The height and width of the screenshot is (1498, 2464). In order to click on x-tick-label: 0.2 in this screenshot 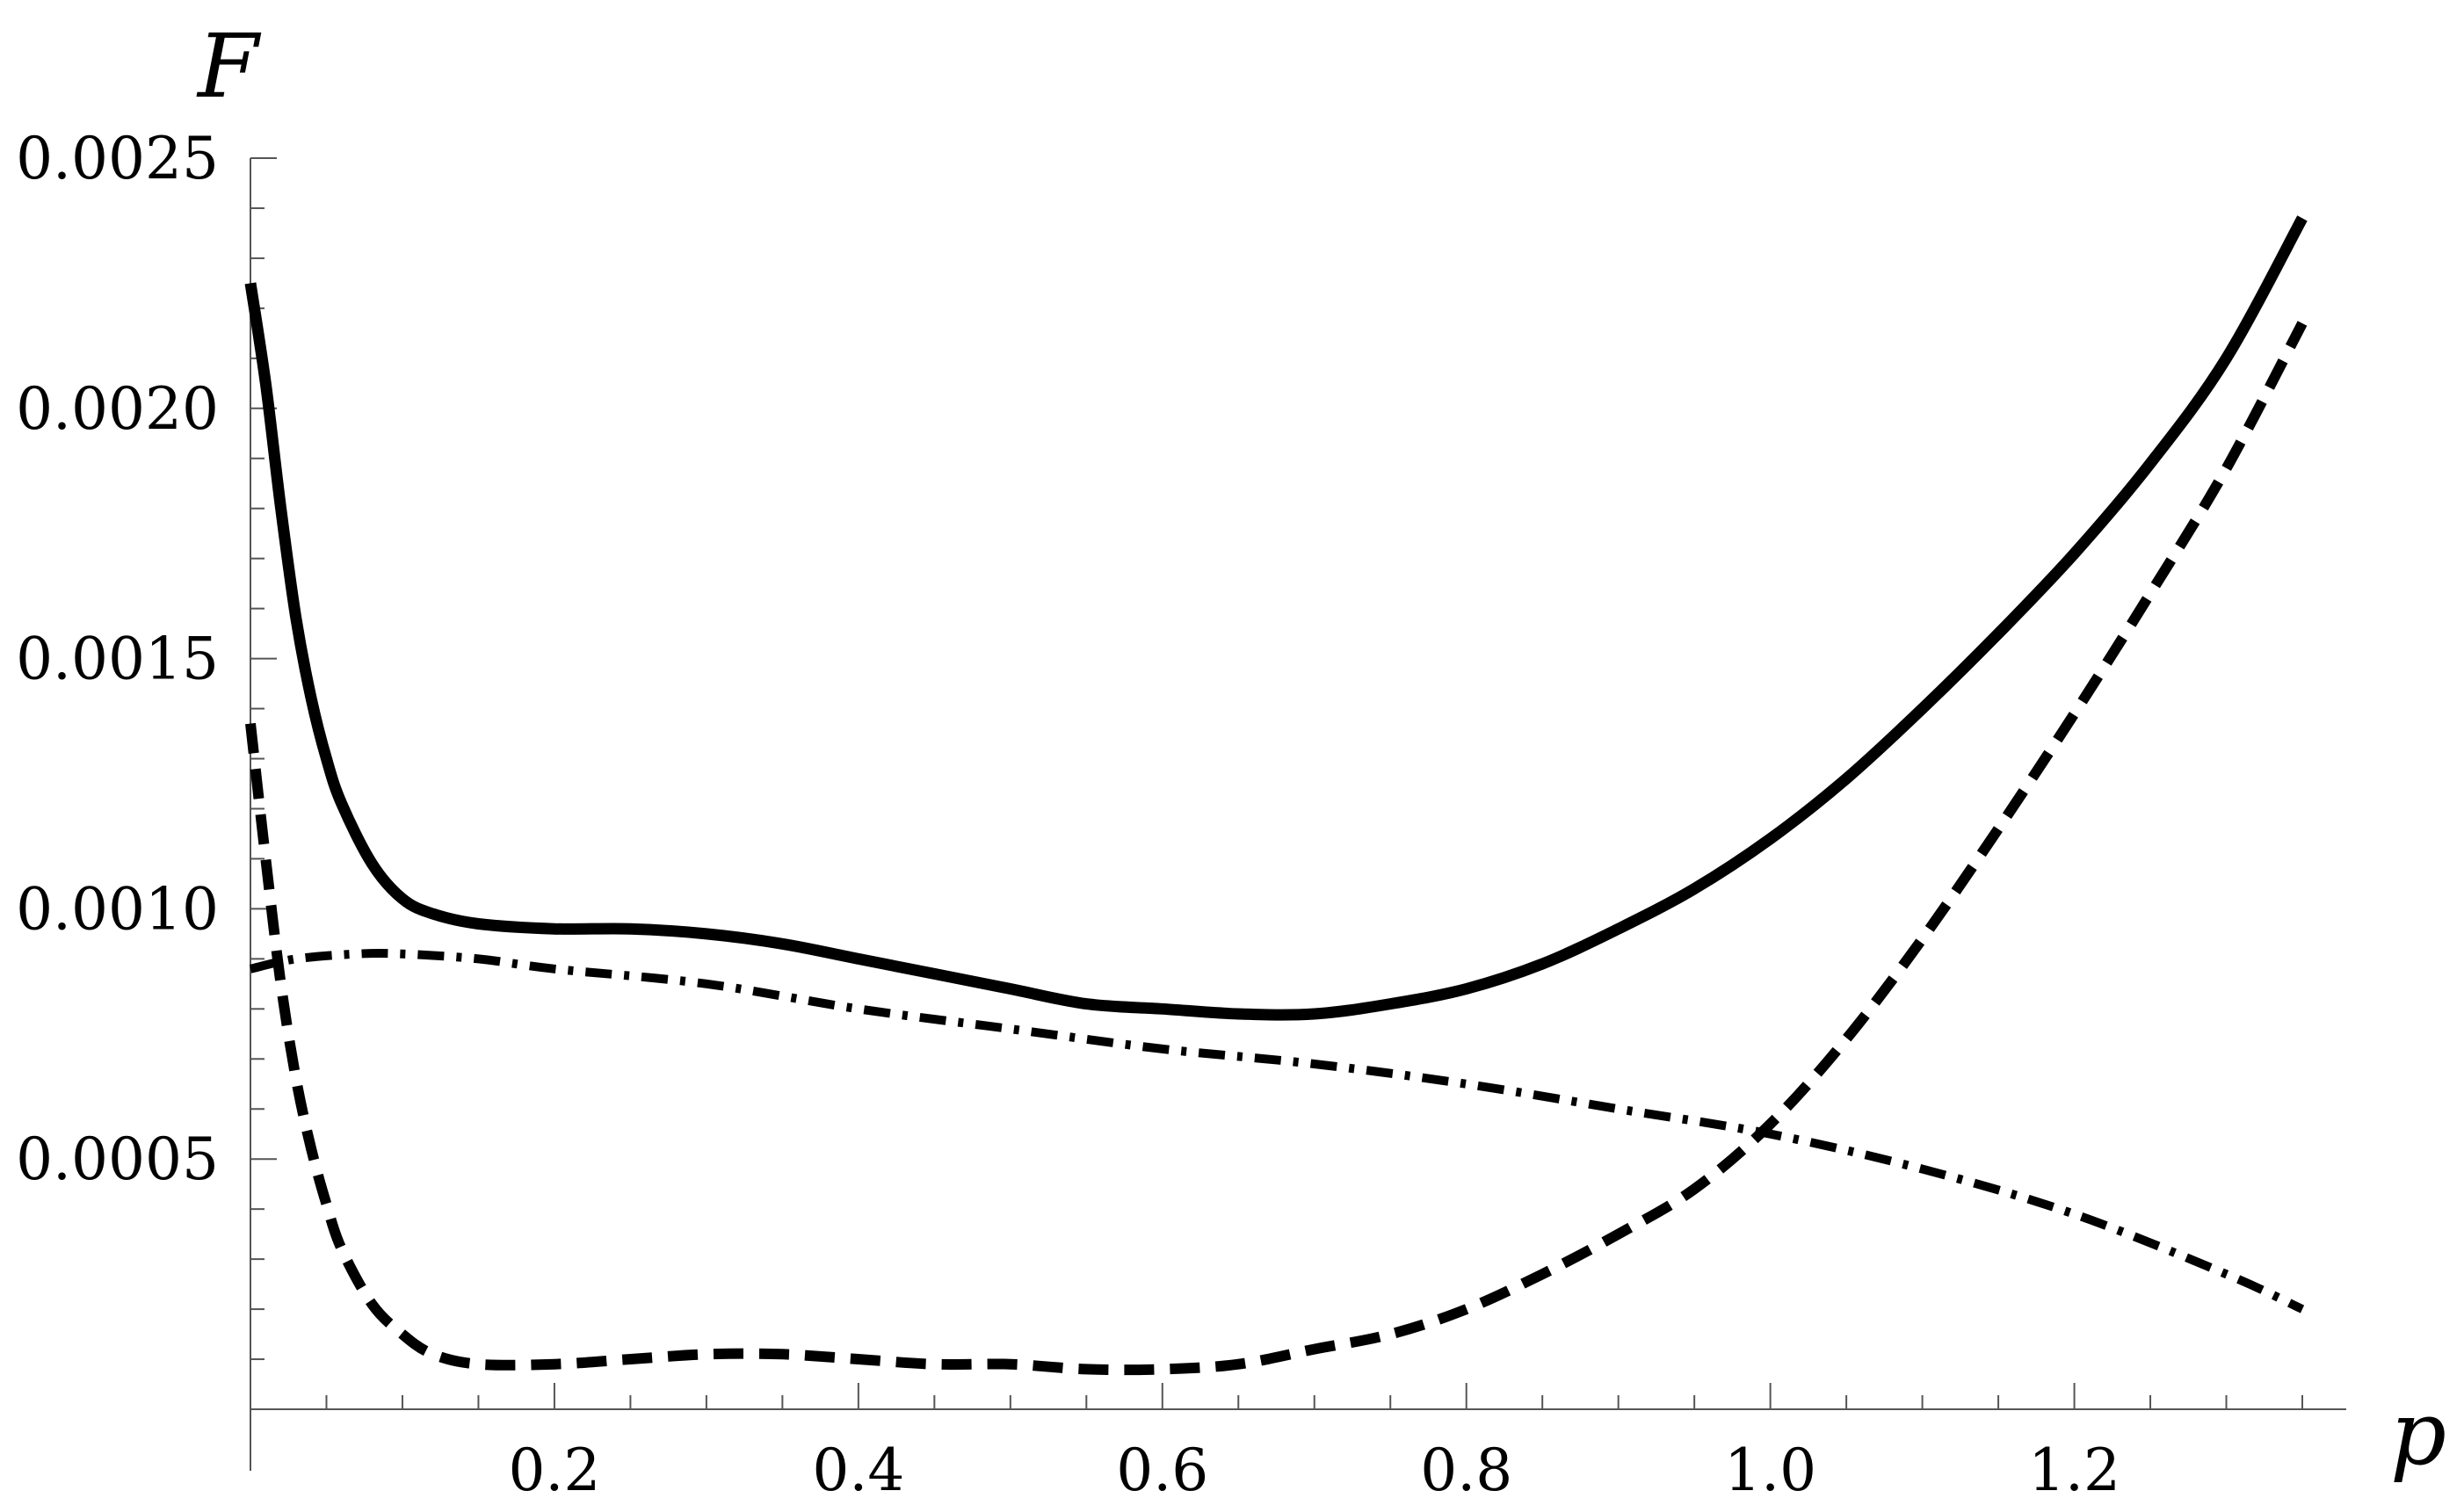, I will do `click(554, 1467)`.